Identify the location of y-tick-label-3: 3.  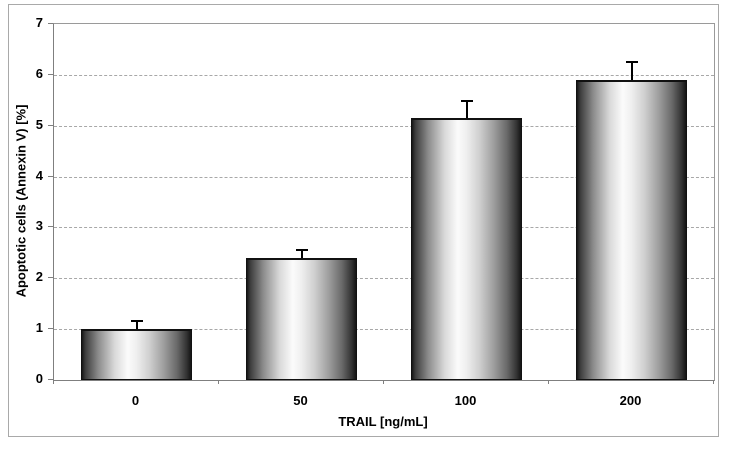
(39, 226).